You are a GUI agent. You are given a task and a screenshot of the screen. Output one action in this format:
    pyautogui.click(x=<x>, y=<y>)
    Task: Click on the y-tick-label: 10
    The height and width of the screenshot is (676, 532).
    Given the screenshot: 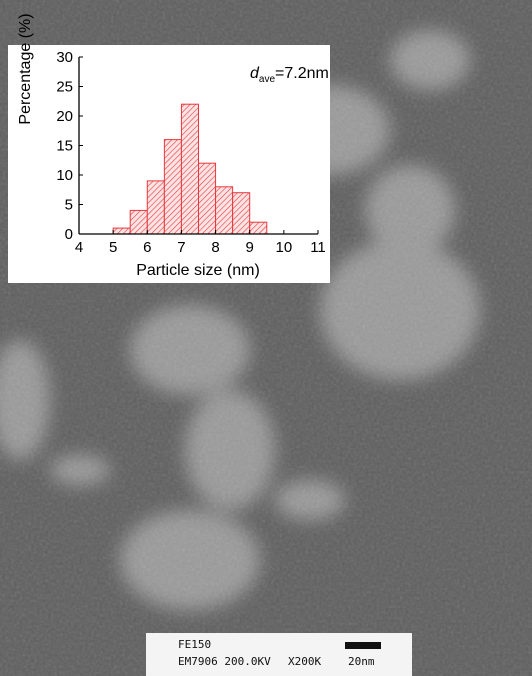 What is the action you would take?
    pyautogui.click(x=64, y=175)
    